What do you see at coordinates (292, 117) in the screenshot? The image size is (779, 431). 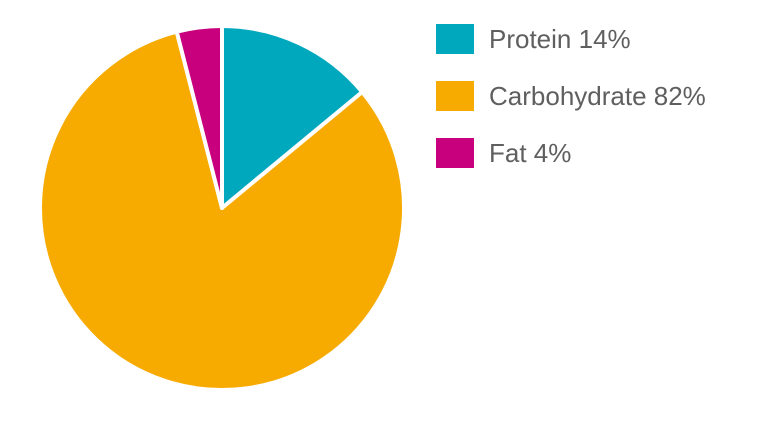 I see `pie-slice-protein` at bounding box center [292, 117].